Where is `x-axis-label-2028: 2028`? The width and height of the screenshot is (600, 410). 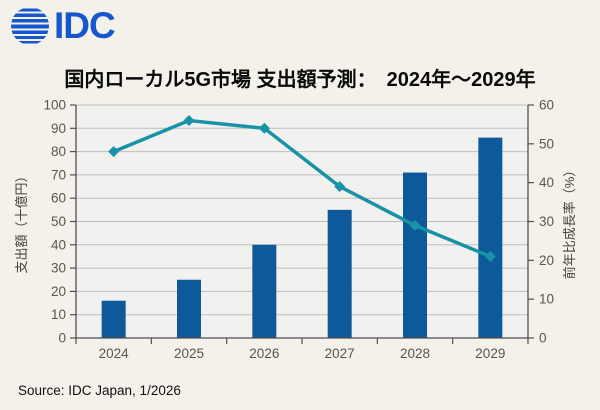
x-axis-label-2028: 2028 is located at coordinates (415, 353).